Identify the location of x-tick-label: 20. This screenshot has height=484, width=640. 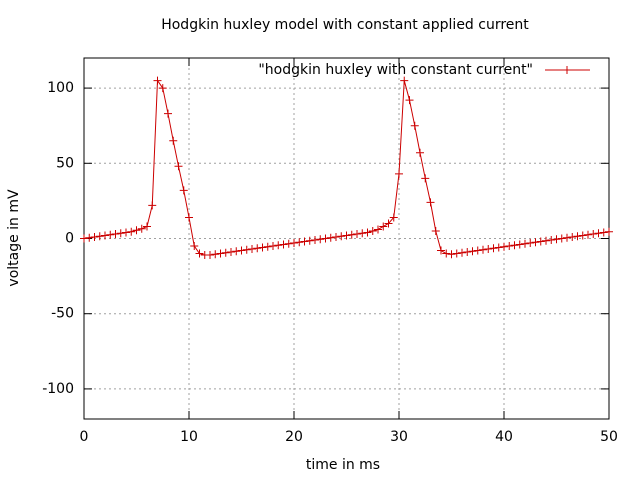
(294, 437).